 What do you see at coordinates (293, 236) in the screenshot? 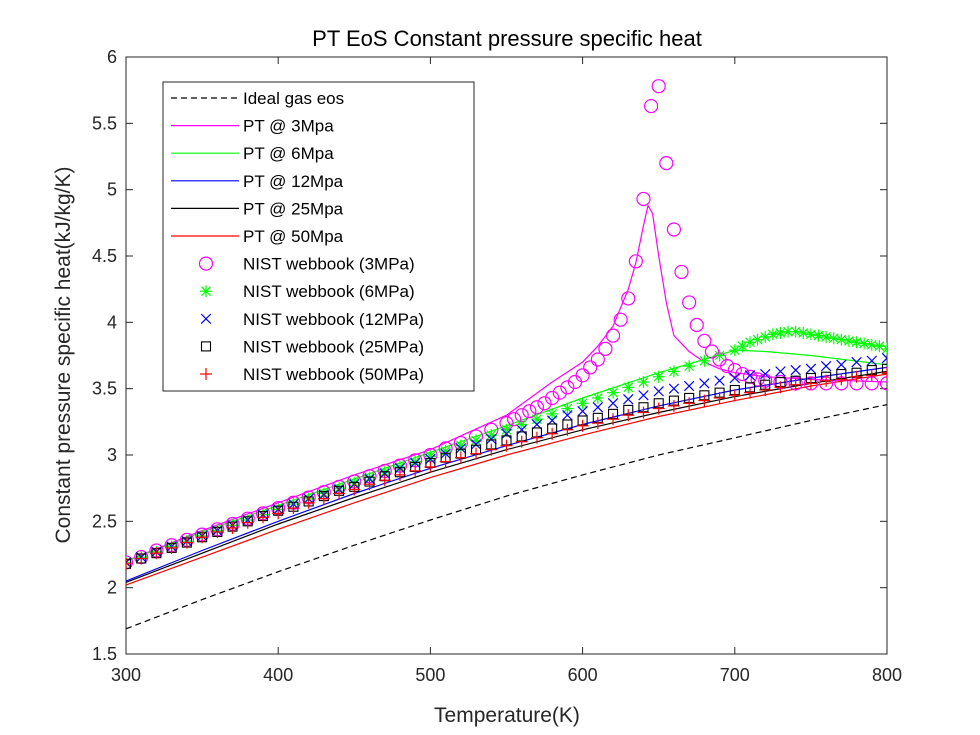
I see `legend-label: PT @ 50Mpa` at bounding box center [293, 236].